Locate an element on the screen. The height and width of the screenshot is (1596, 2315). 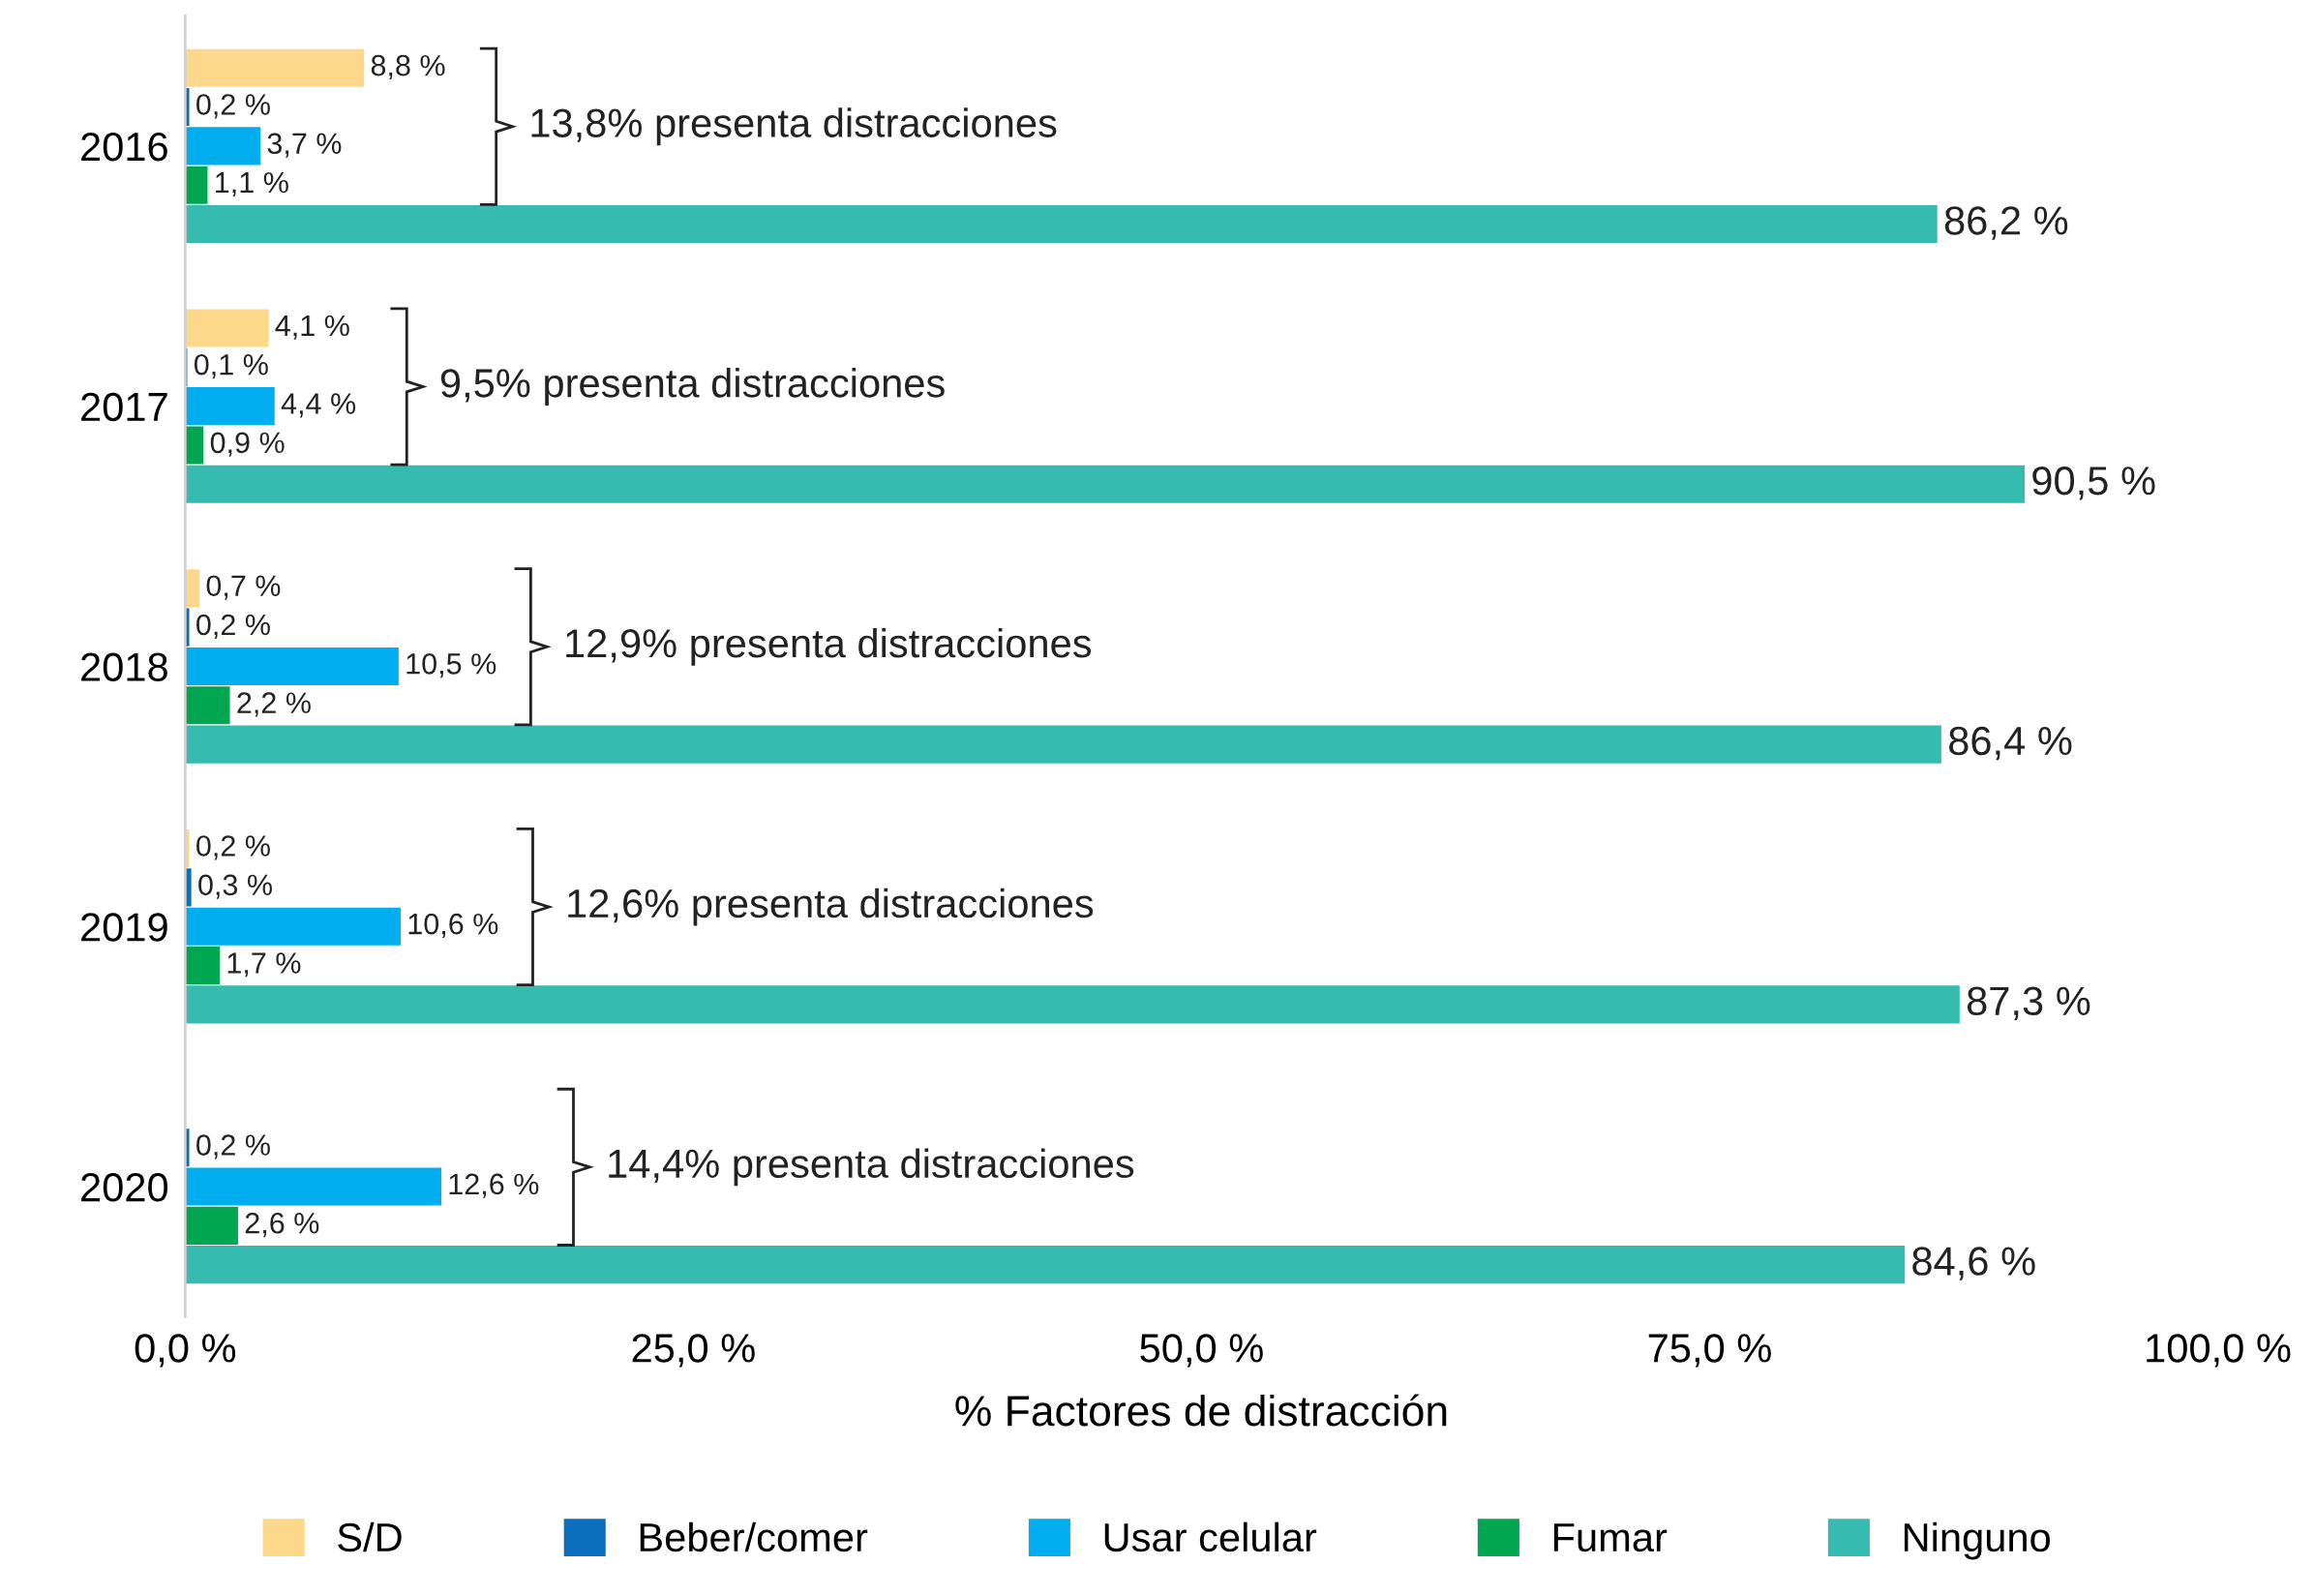
data-label: 0,9 % is located at coordinates (247, 444).